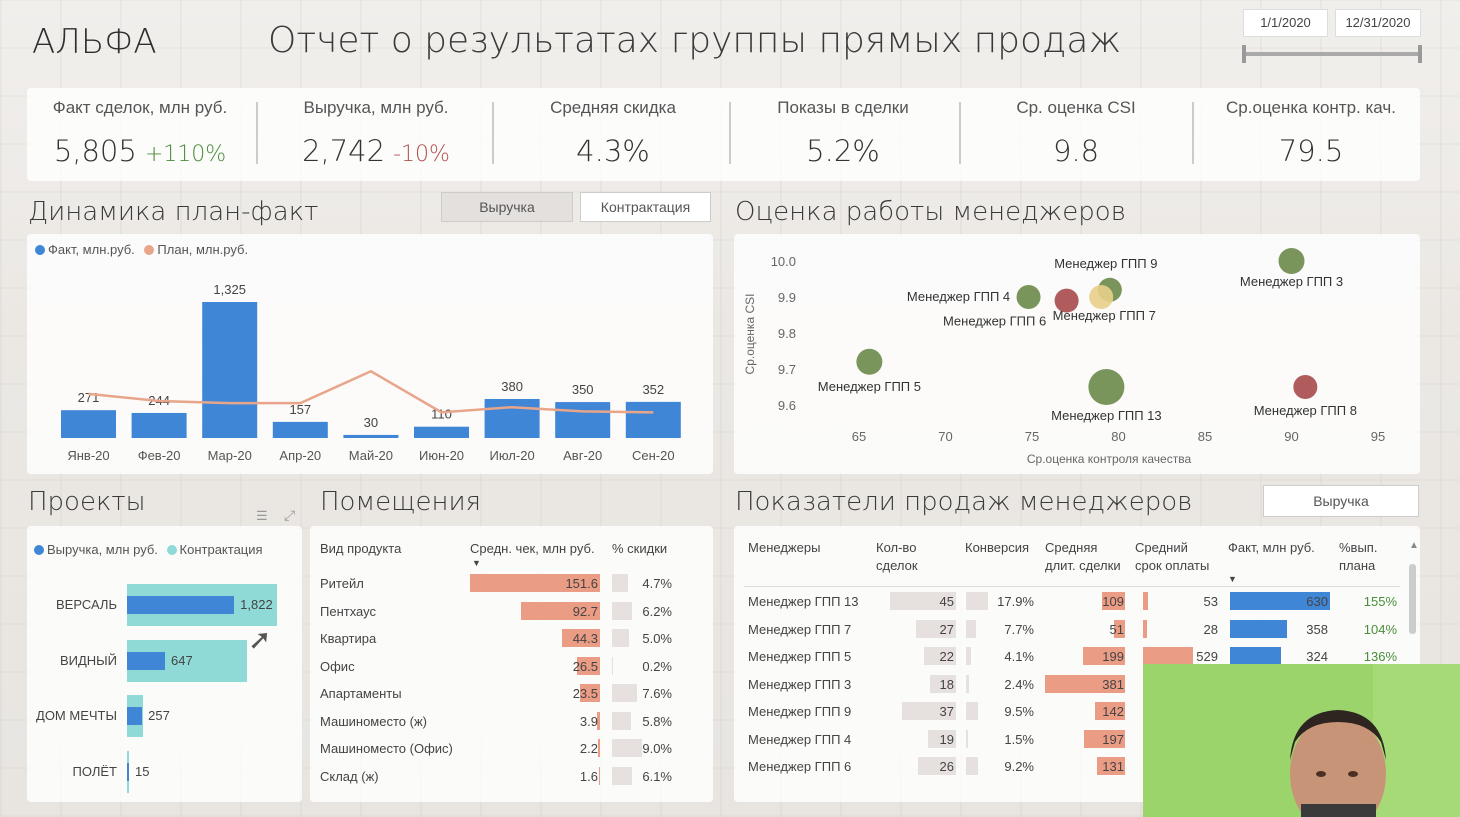 The image size is (1460, 817). Describe the element at coordinates (1172, 557) in the screenshot. I see `sales-col-header: Средний срок оплаты` at that location.